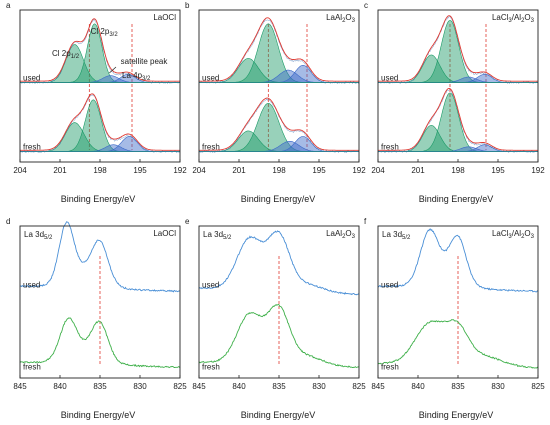  Describe the element at coordinates (456, 199) in the screenshot. I see `panel-c-xlabel: Binding Energy/eV` at that location.